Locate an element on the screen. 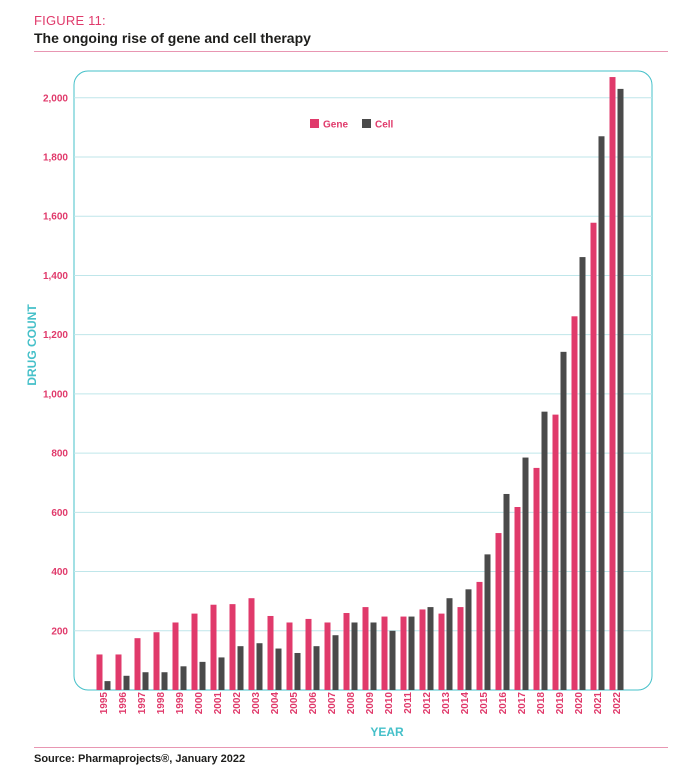 The image size is (693, 779). bar-gene-2000 is located at coordinates (194, 651).